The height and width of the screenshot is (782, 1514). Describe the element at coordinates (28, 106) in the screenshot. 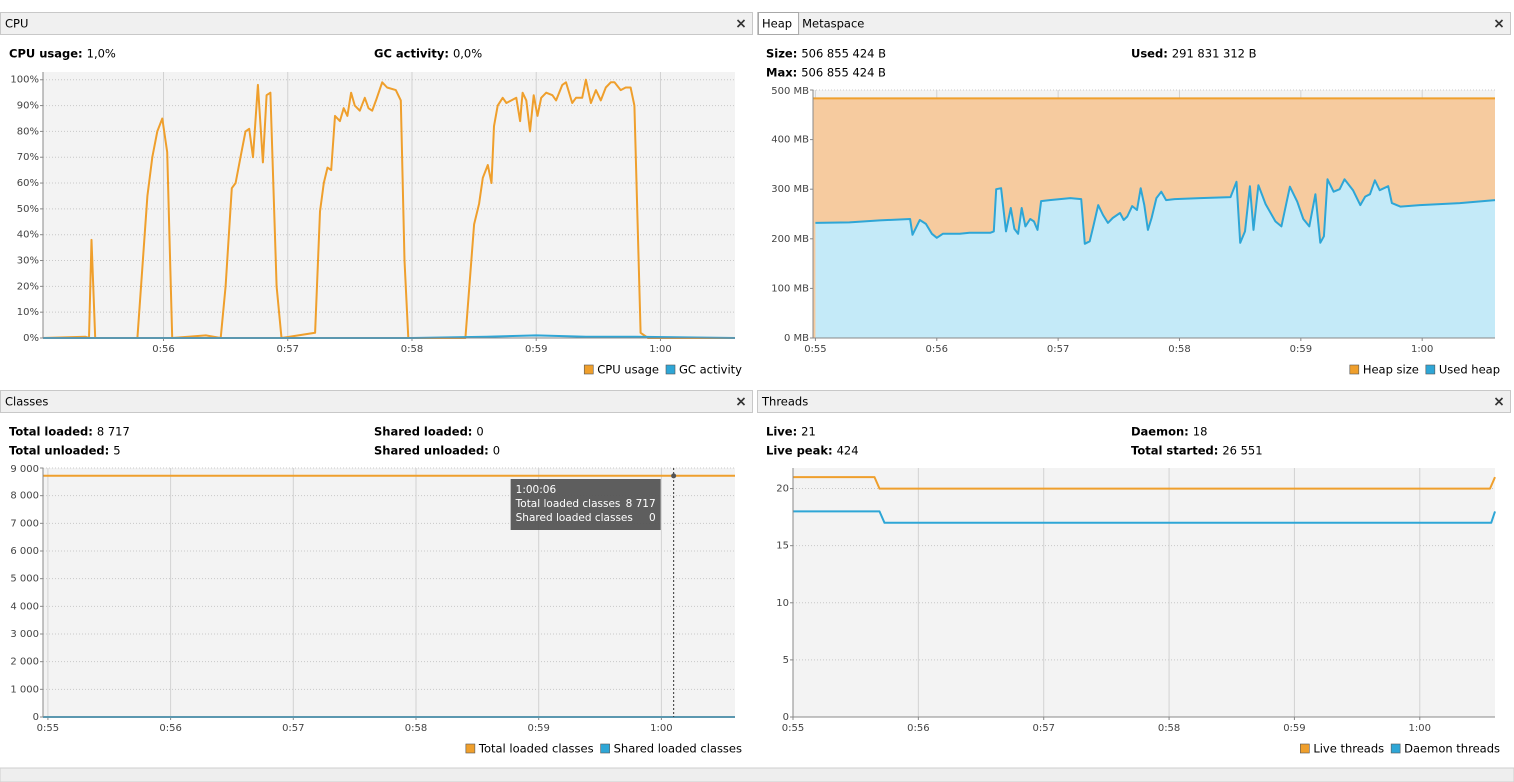

I see `y-tick-label: 90%` at that location.